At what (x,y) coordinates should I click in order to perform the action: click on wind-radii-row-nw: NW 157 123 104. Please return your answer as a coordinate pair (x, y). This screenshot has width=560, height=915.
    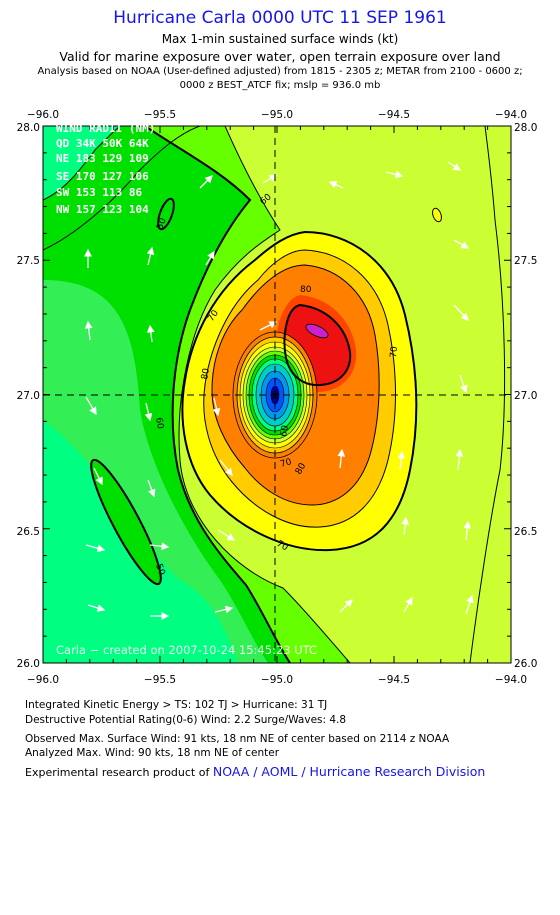
    Looking at the image, I should click on (102, 209).